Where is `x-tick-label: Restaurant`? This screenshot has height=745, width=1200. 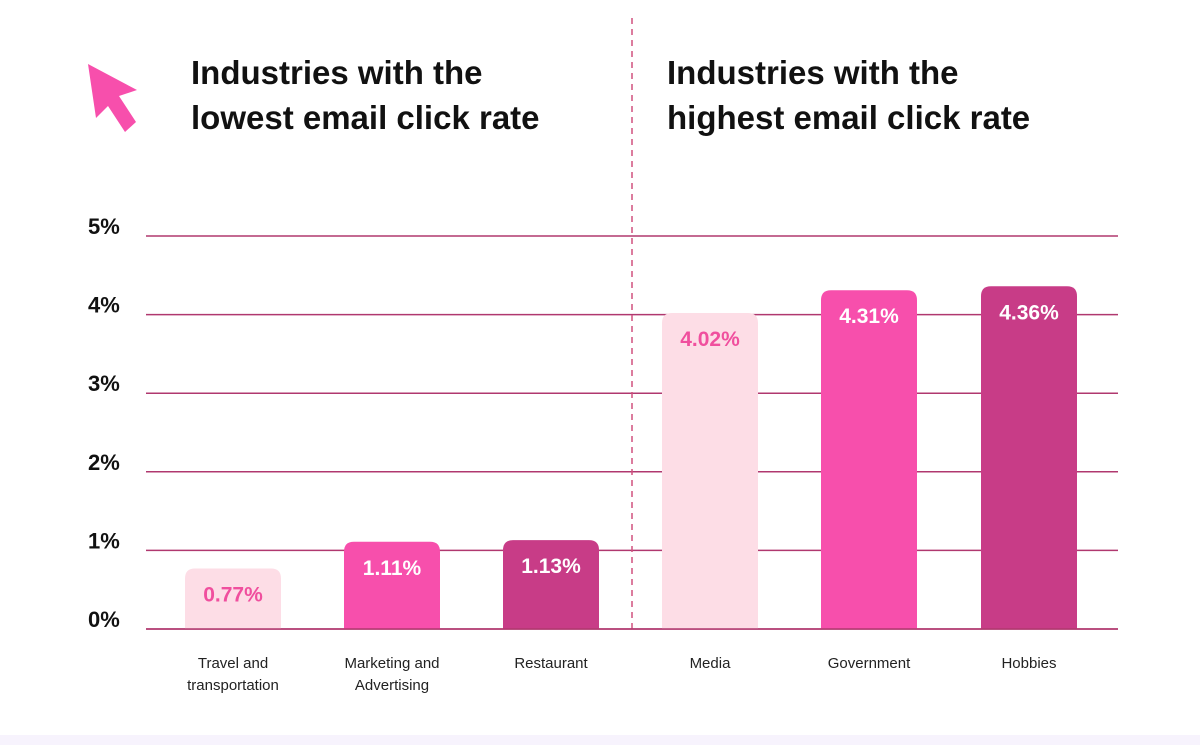 x-tick-label: Restaurant is located at coordinates (551, 663).